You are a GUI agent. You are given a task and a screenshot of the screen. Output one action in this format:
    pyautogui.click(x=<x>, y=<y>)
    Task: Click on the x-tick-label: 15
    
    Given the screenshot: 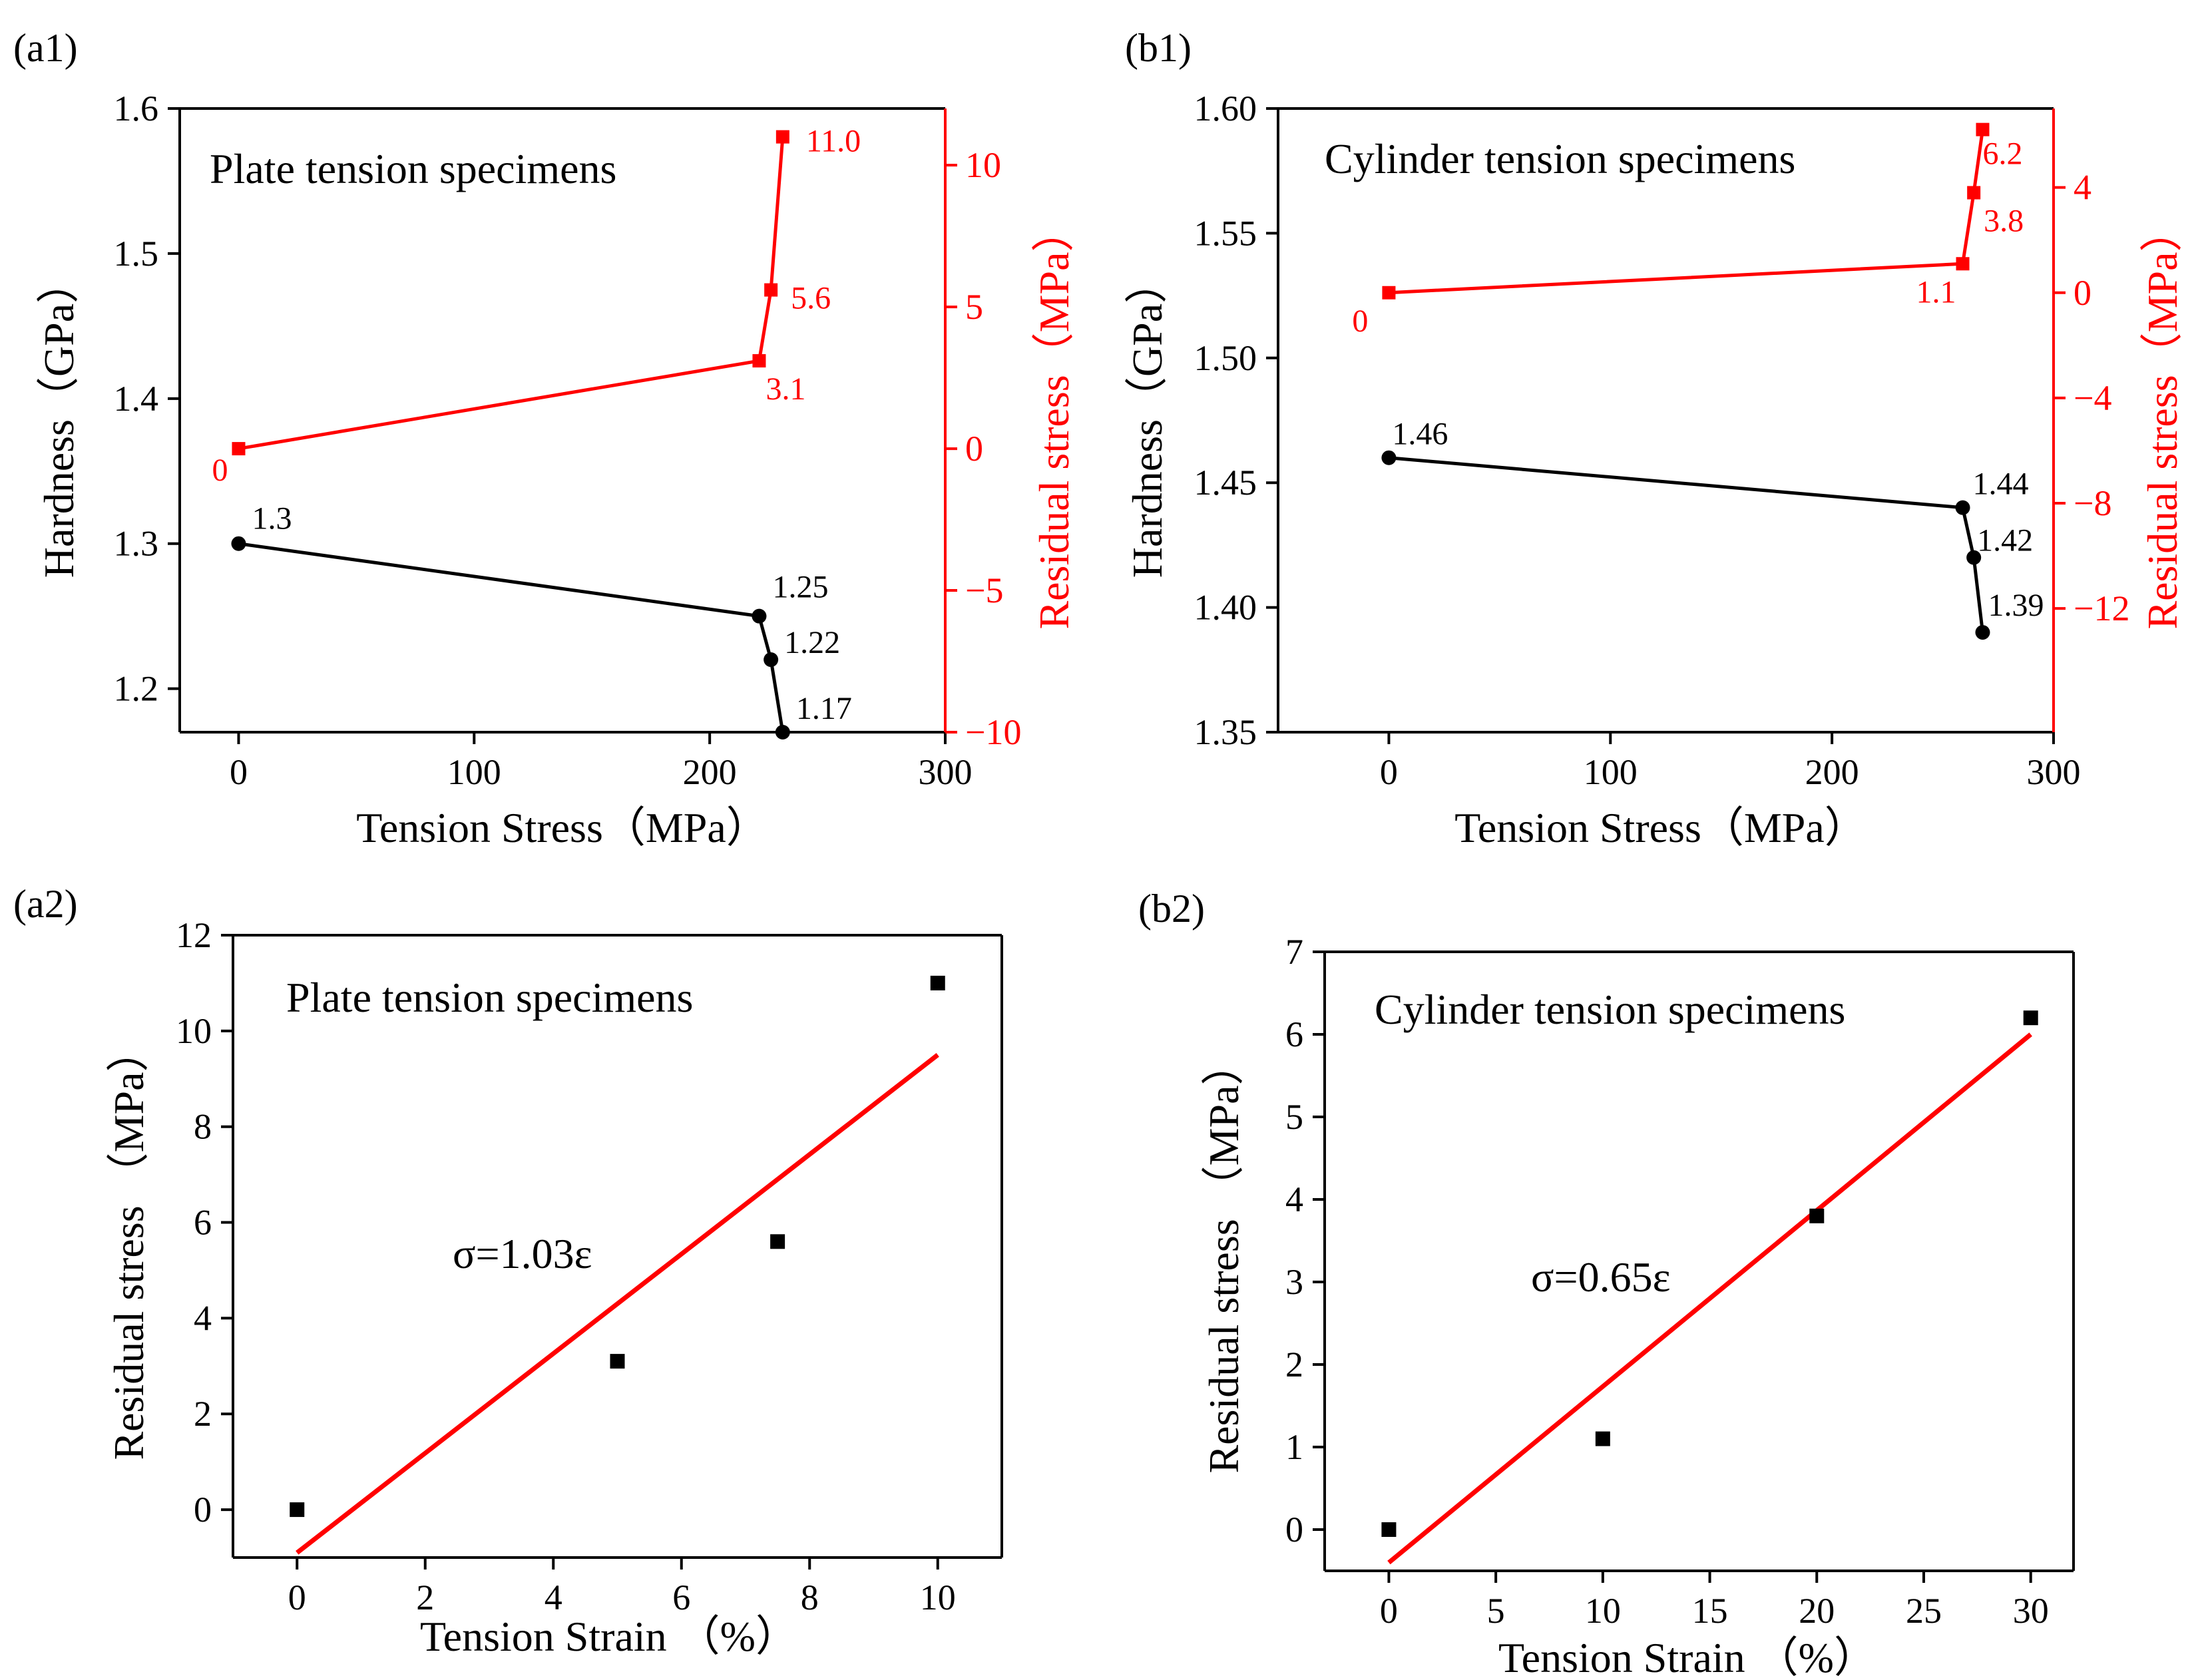 What is the action you would take?
    pyautogui.click(x=1710, y=1611)
    